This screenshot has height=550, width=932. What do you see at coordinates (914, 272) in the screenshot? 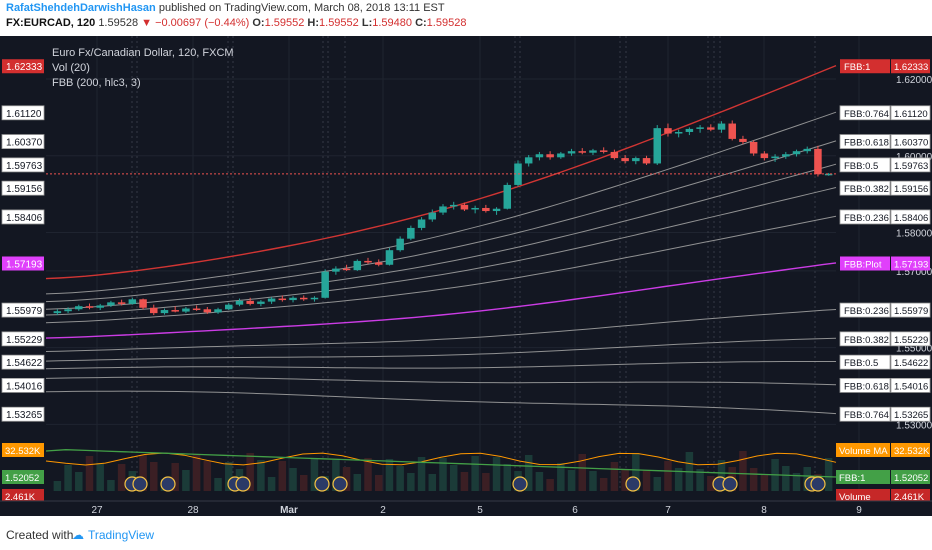
I see `price-tick-label: 1.57000` at bounding box center [914, 272].